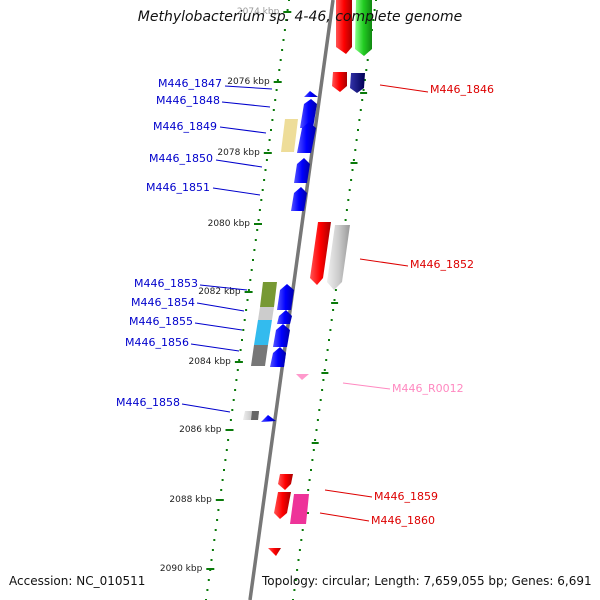 The image size is (600, 600). What do you see at coordinates (406, 496) in the screenshot?
I see `gene-label: M446_1859` at bounding box center [406, 496].